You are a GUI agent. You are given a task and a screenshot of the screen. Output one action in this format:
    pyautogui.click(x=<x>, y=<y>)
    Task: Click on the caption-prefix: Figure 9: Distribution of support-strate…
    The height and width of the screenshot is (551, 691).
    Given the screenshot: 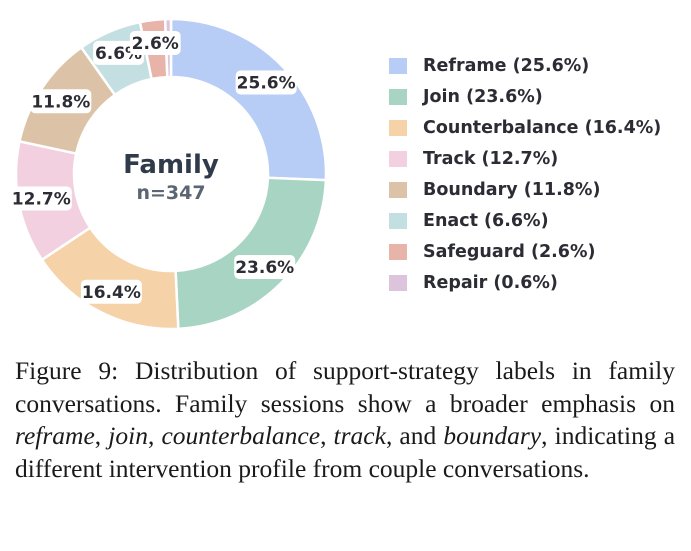 What is the action you would take?
    pyautogui.click(x=345, y=387)
    